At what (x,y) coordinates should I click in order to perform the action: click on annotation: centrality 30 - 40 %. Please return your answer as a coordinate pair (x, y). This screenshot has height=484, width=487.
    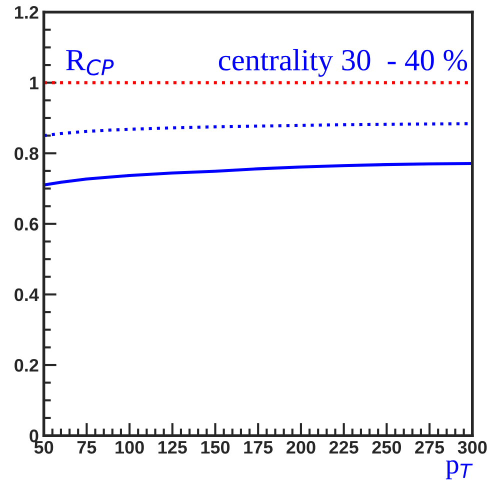
    Looking at the image, I should click on (343, 63).